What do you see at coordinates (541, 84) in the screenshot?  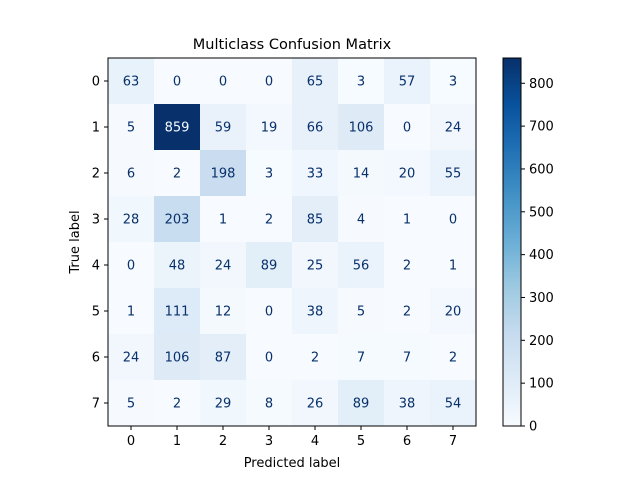 I see `colorbar-tick-label: 800` at bounding box center [541, 84].